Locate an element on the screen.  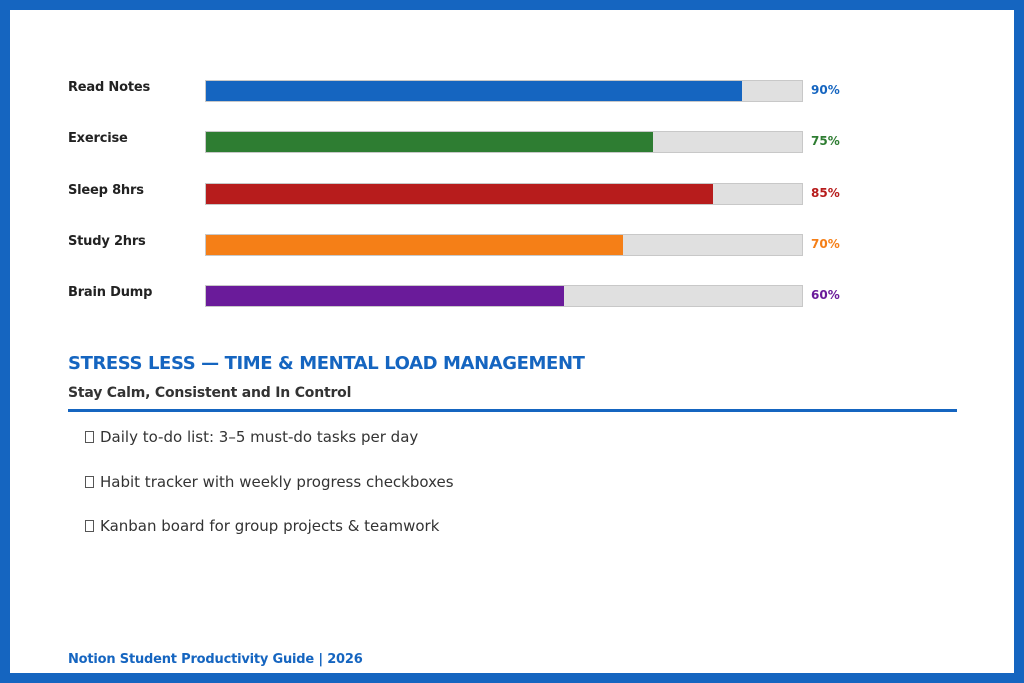
habit-row: Study 2hrs 70% is located at coordinates (518, 255).